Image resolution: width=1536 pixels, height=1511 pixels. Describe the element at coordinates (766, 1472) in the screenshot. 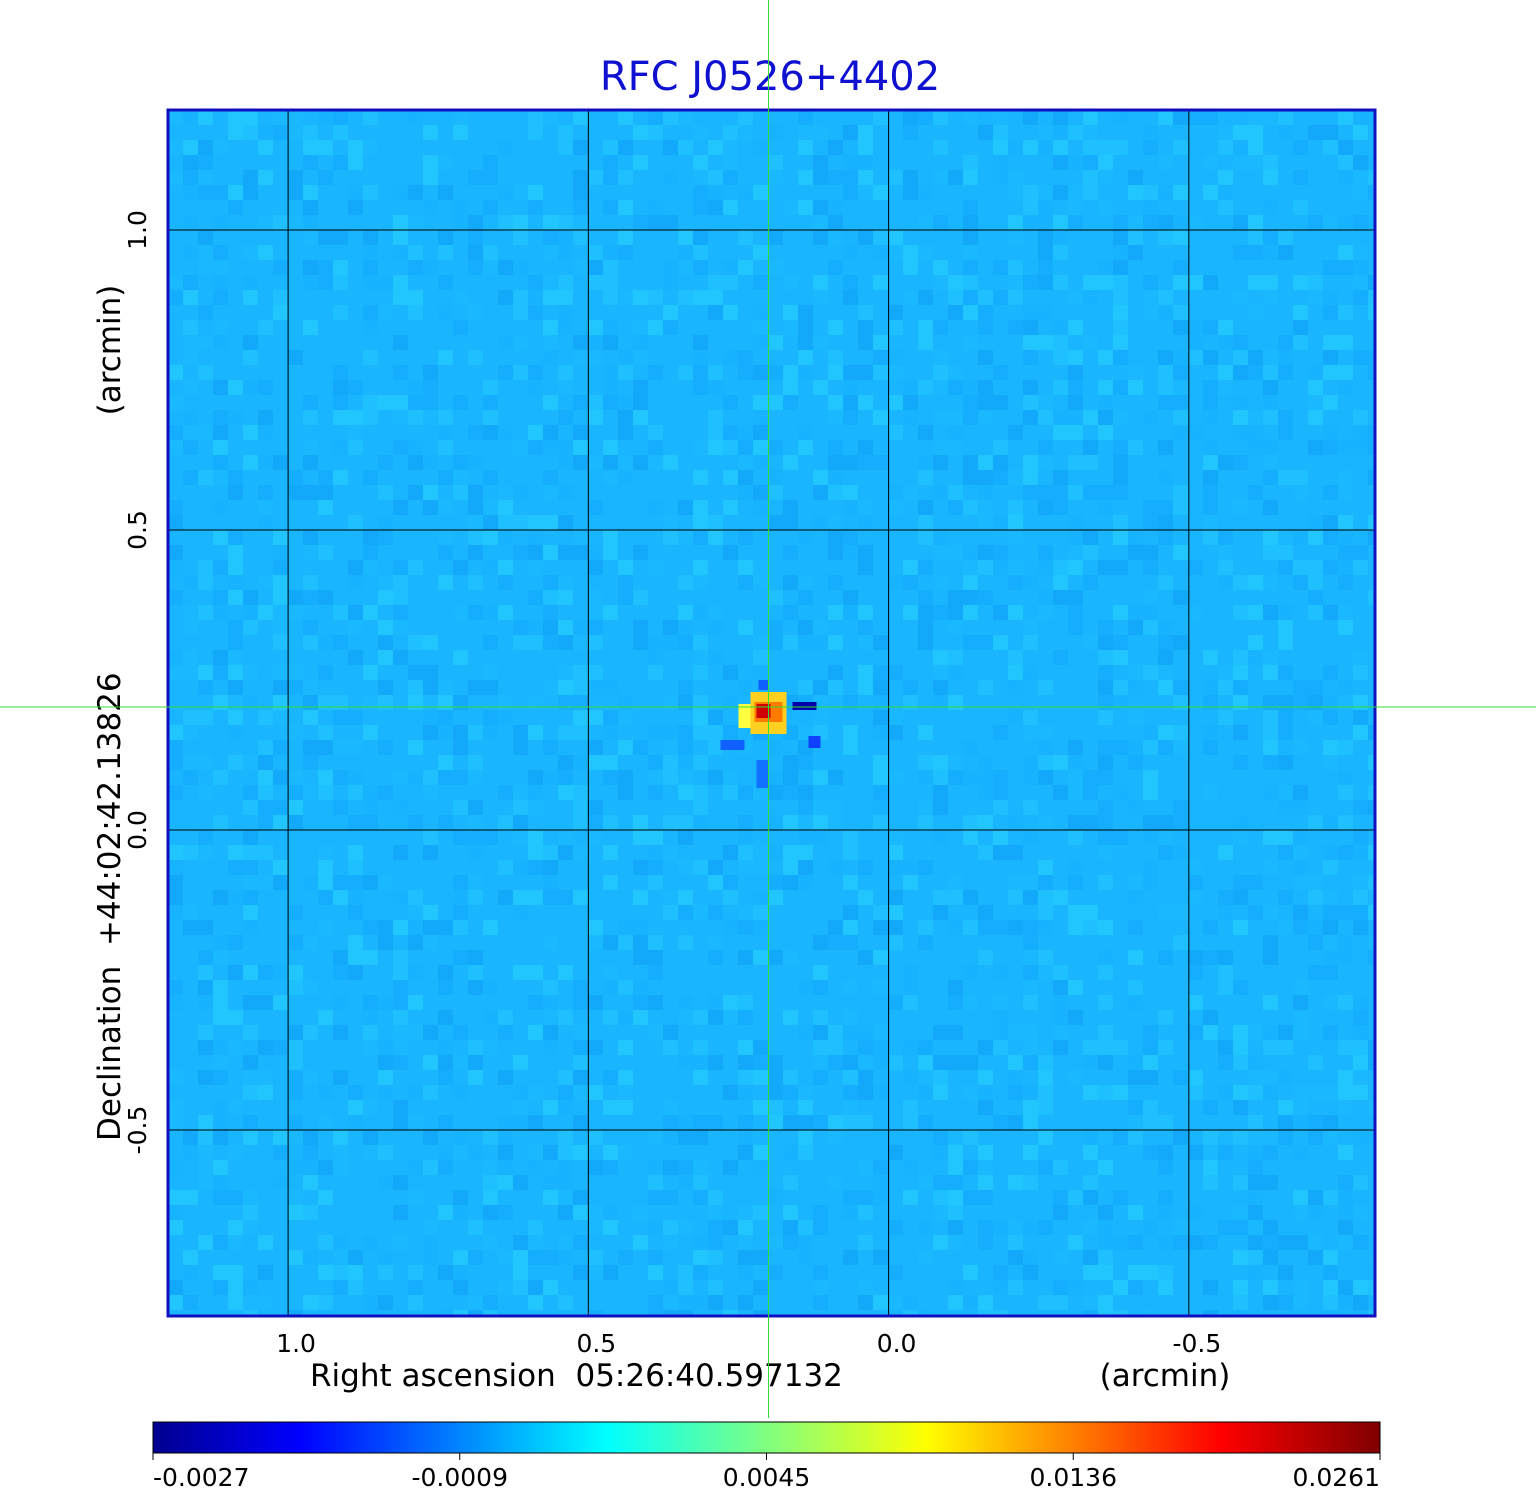

I see `colorbar-tick-labels: -0.0027 -0.0009 0.0045 0.0136 0.0261` at that location.